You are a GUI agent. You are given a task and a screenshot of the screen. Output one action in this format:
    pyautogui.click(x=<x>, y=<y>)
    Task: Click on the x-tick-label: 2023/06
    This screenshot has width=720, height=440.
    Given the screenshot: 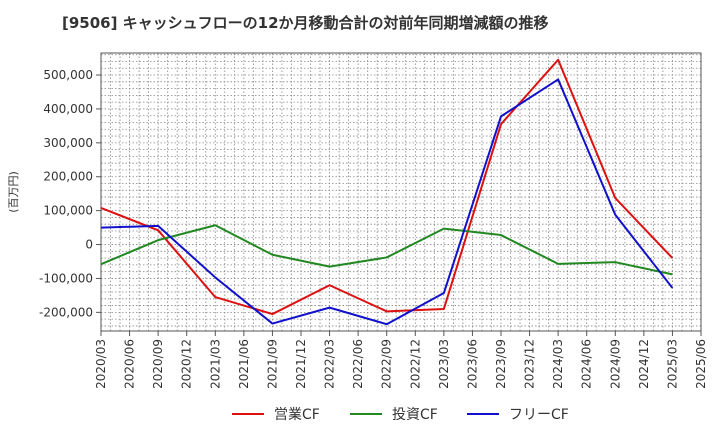 What is the action you would take?
    pyautogui.click(x=472, y=364)
    